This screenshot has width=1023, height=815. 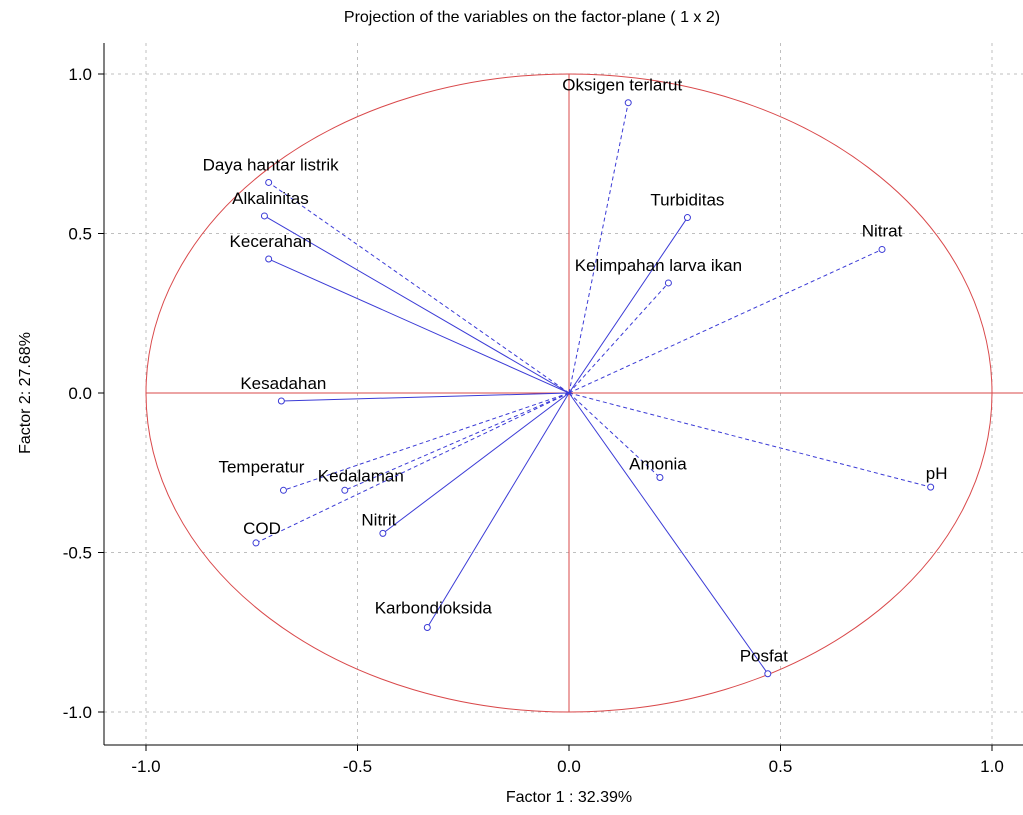 What do you see at coordinates (25, 393) in the screenshot?
I see `y-axis-label: Factor 2: 27.68%` at bounding box center [25, 393].